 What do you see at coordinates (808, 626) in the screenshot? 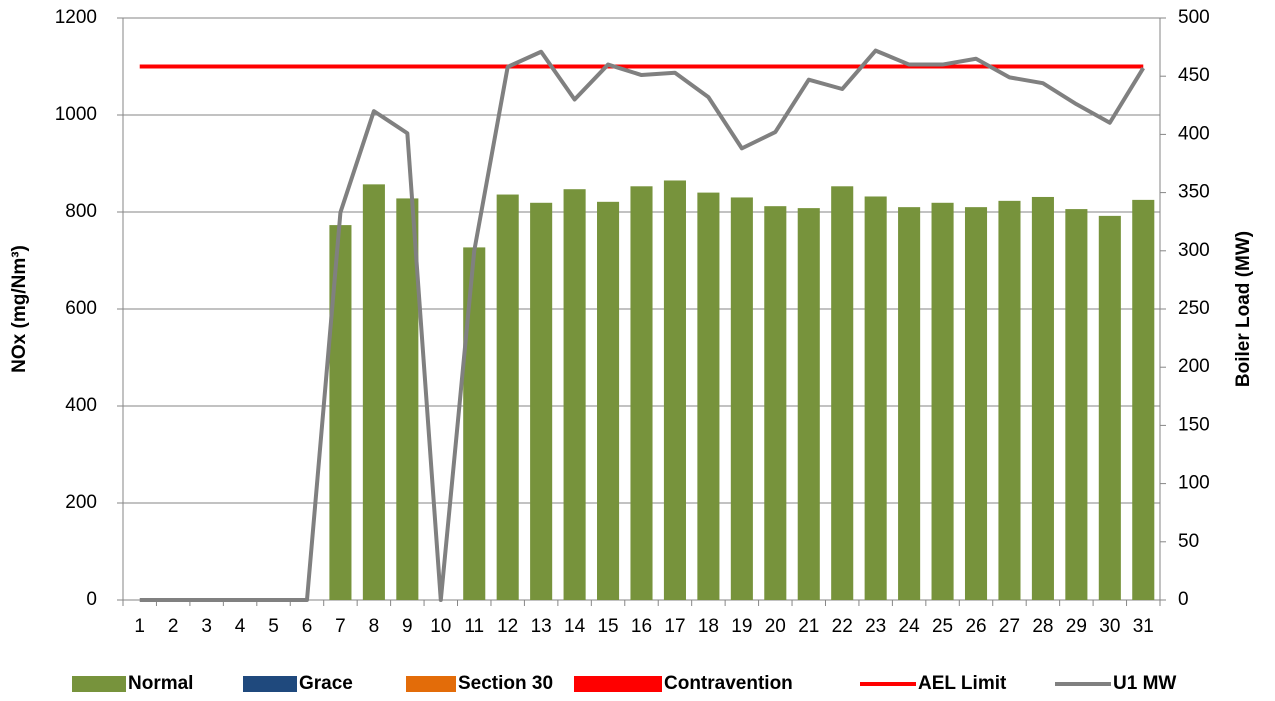
I see `x-tick-label: 21` at bounding box center [808, 626].